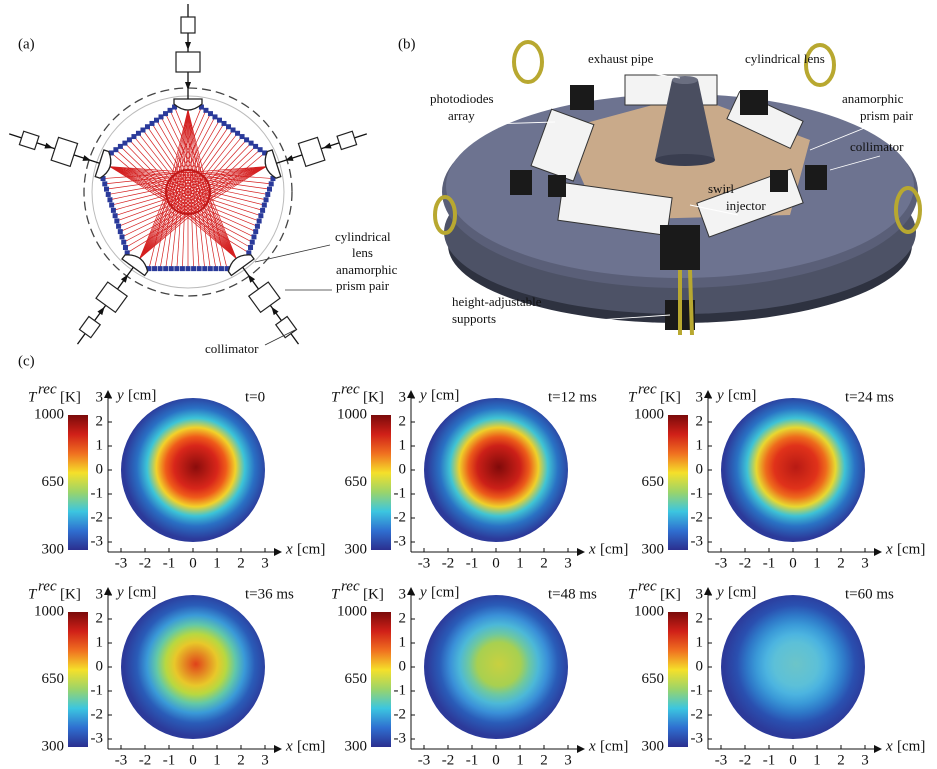  What do you see at coordinates (865, 563) in the screenshot?
I see `x-tick-label: 3` at bounding box center [865, 563].